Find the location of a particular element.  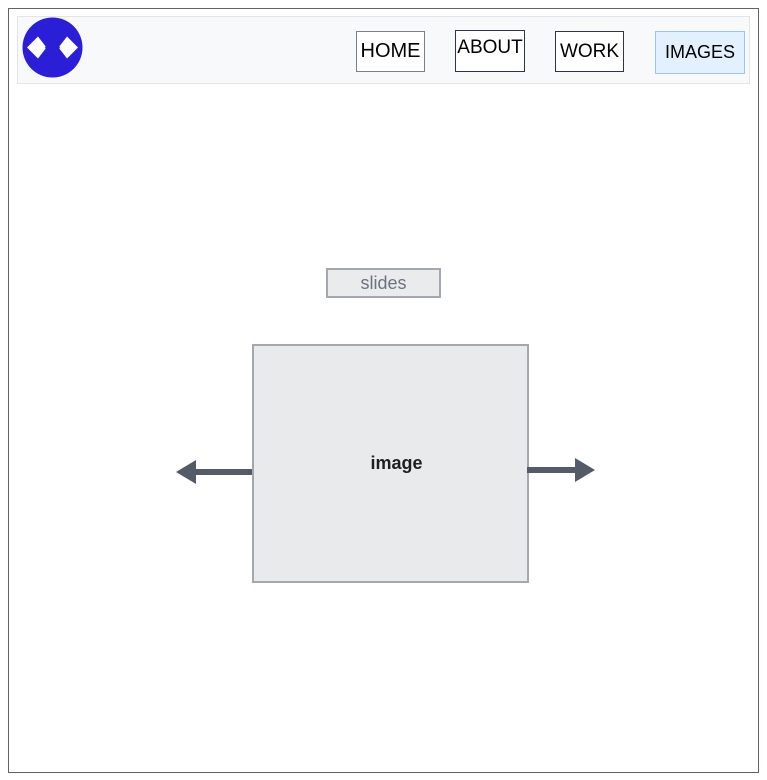

previous-slide-button is located at coordinates (215, 473).